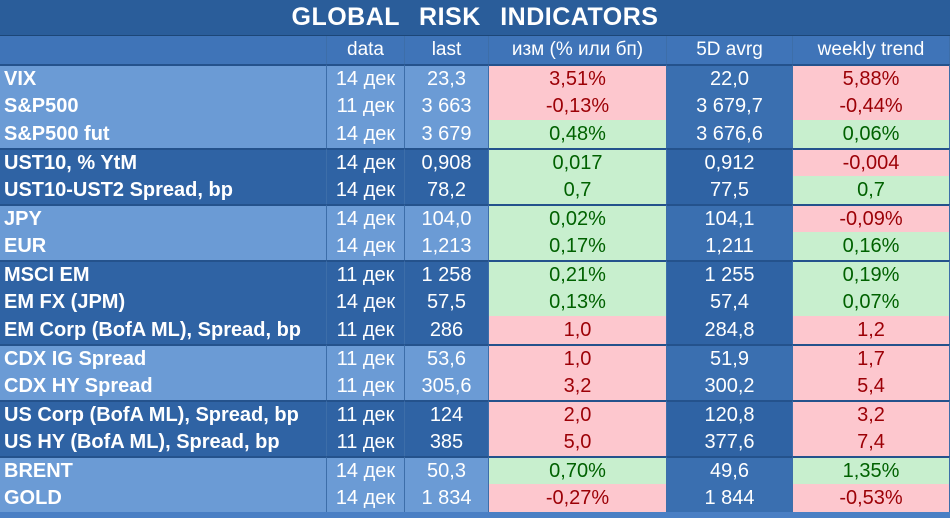  What do you see at coordinates (871, 134) in the screenshot?
I see `row-weekly-trend: 0,06%` at bounding box center [871, 134].